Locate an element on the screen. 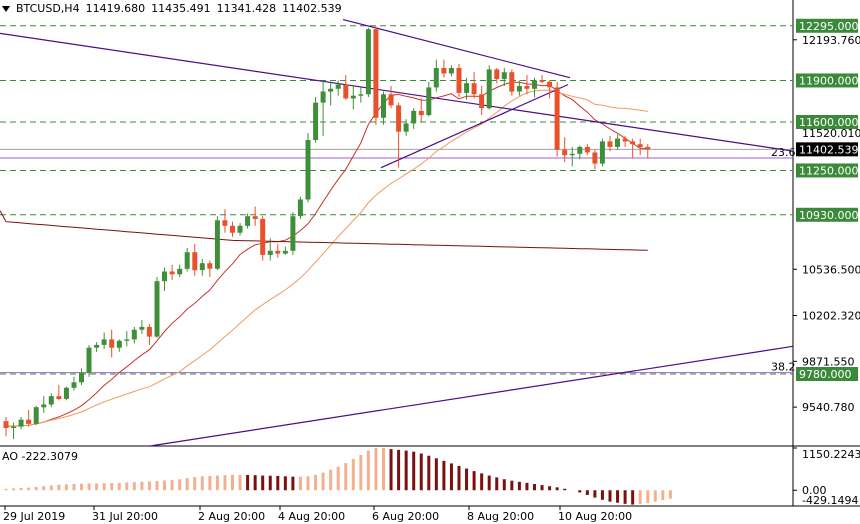  ohlc-high: 11435.491 is located at coordinates (181, 8).